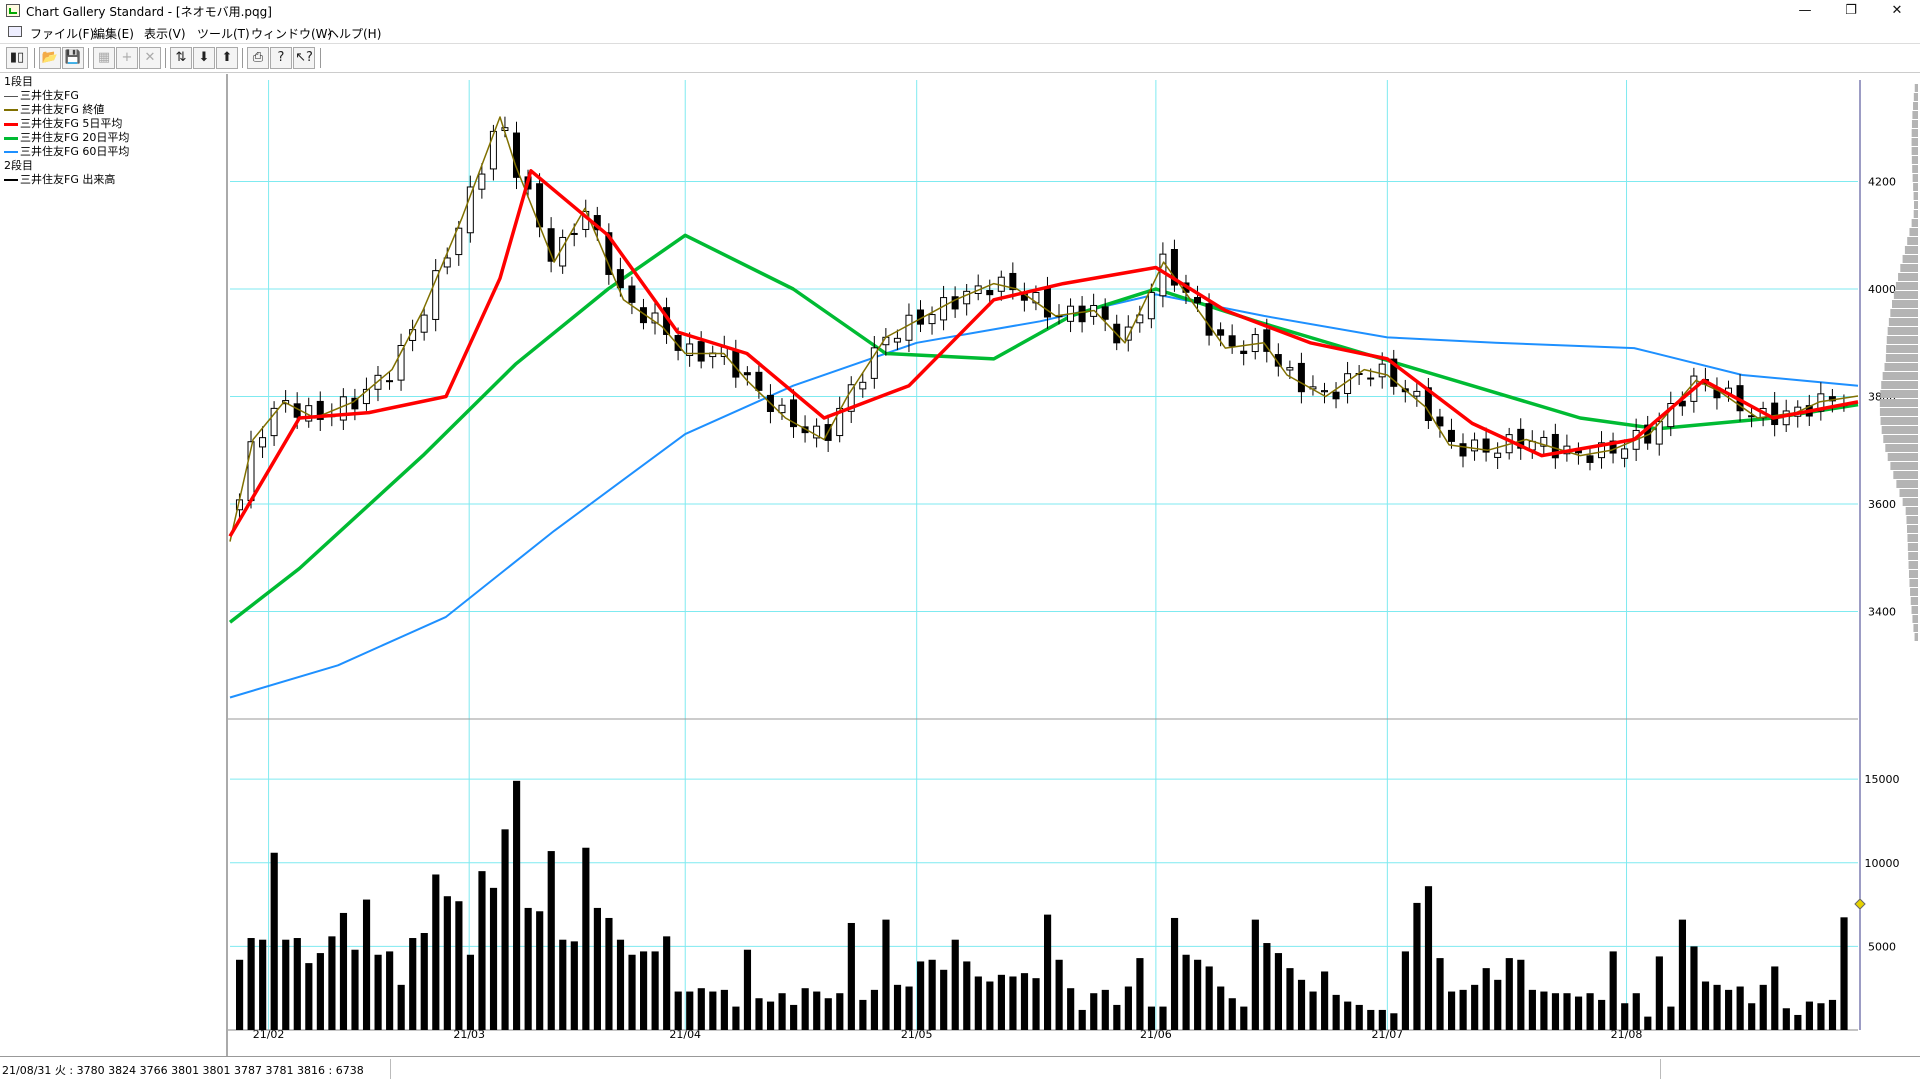 This screenshot has height=1080, width=1920. What do you see at coordinates (66, 138) in the screenshot?
I see `legend-item: 三井住友FG 20日平均` at bounding box center [66, 138].